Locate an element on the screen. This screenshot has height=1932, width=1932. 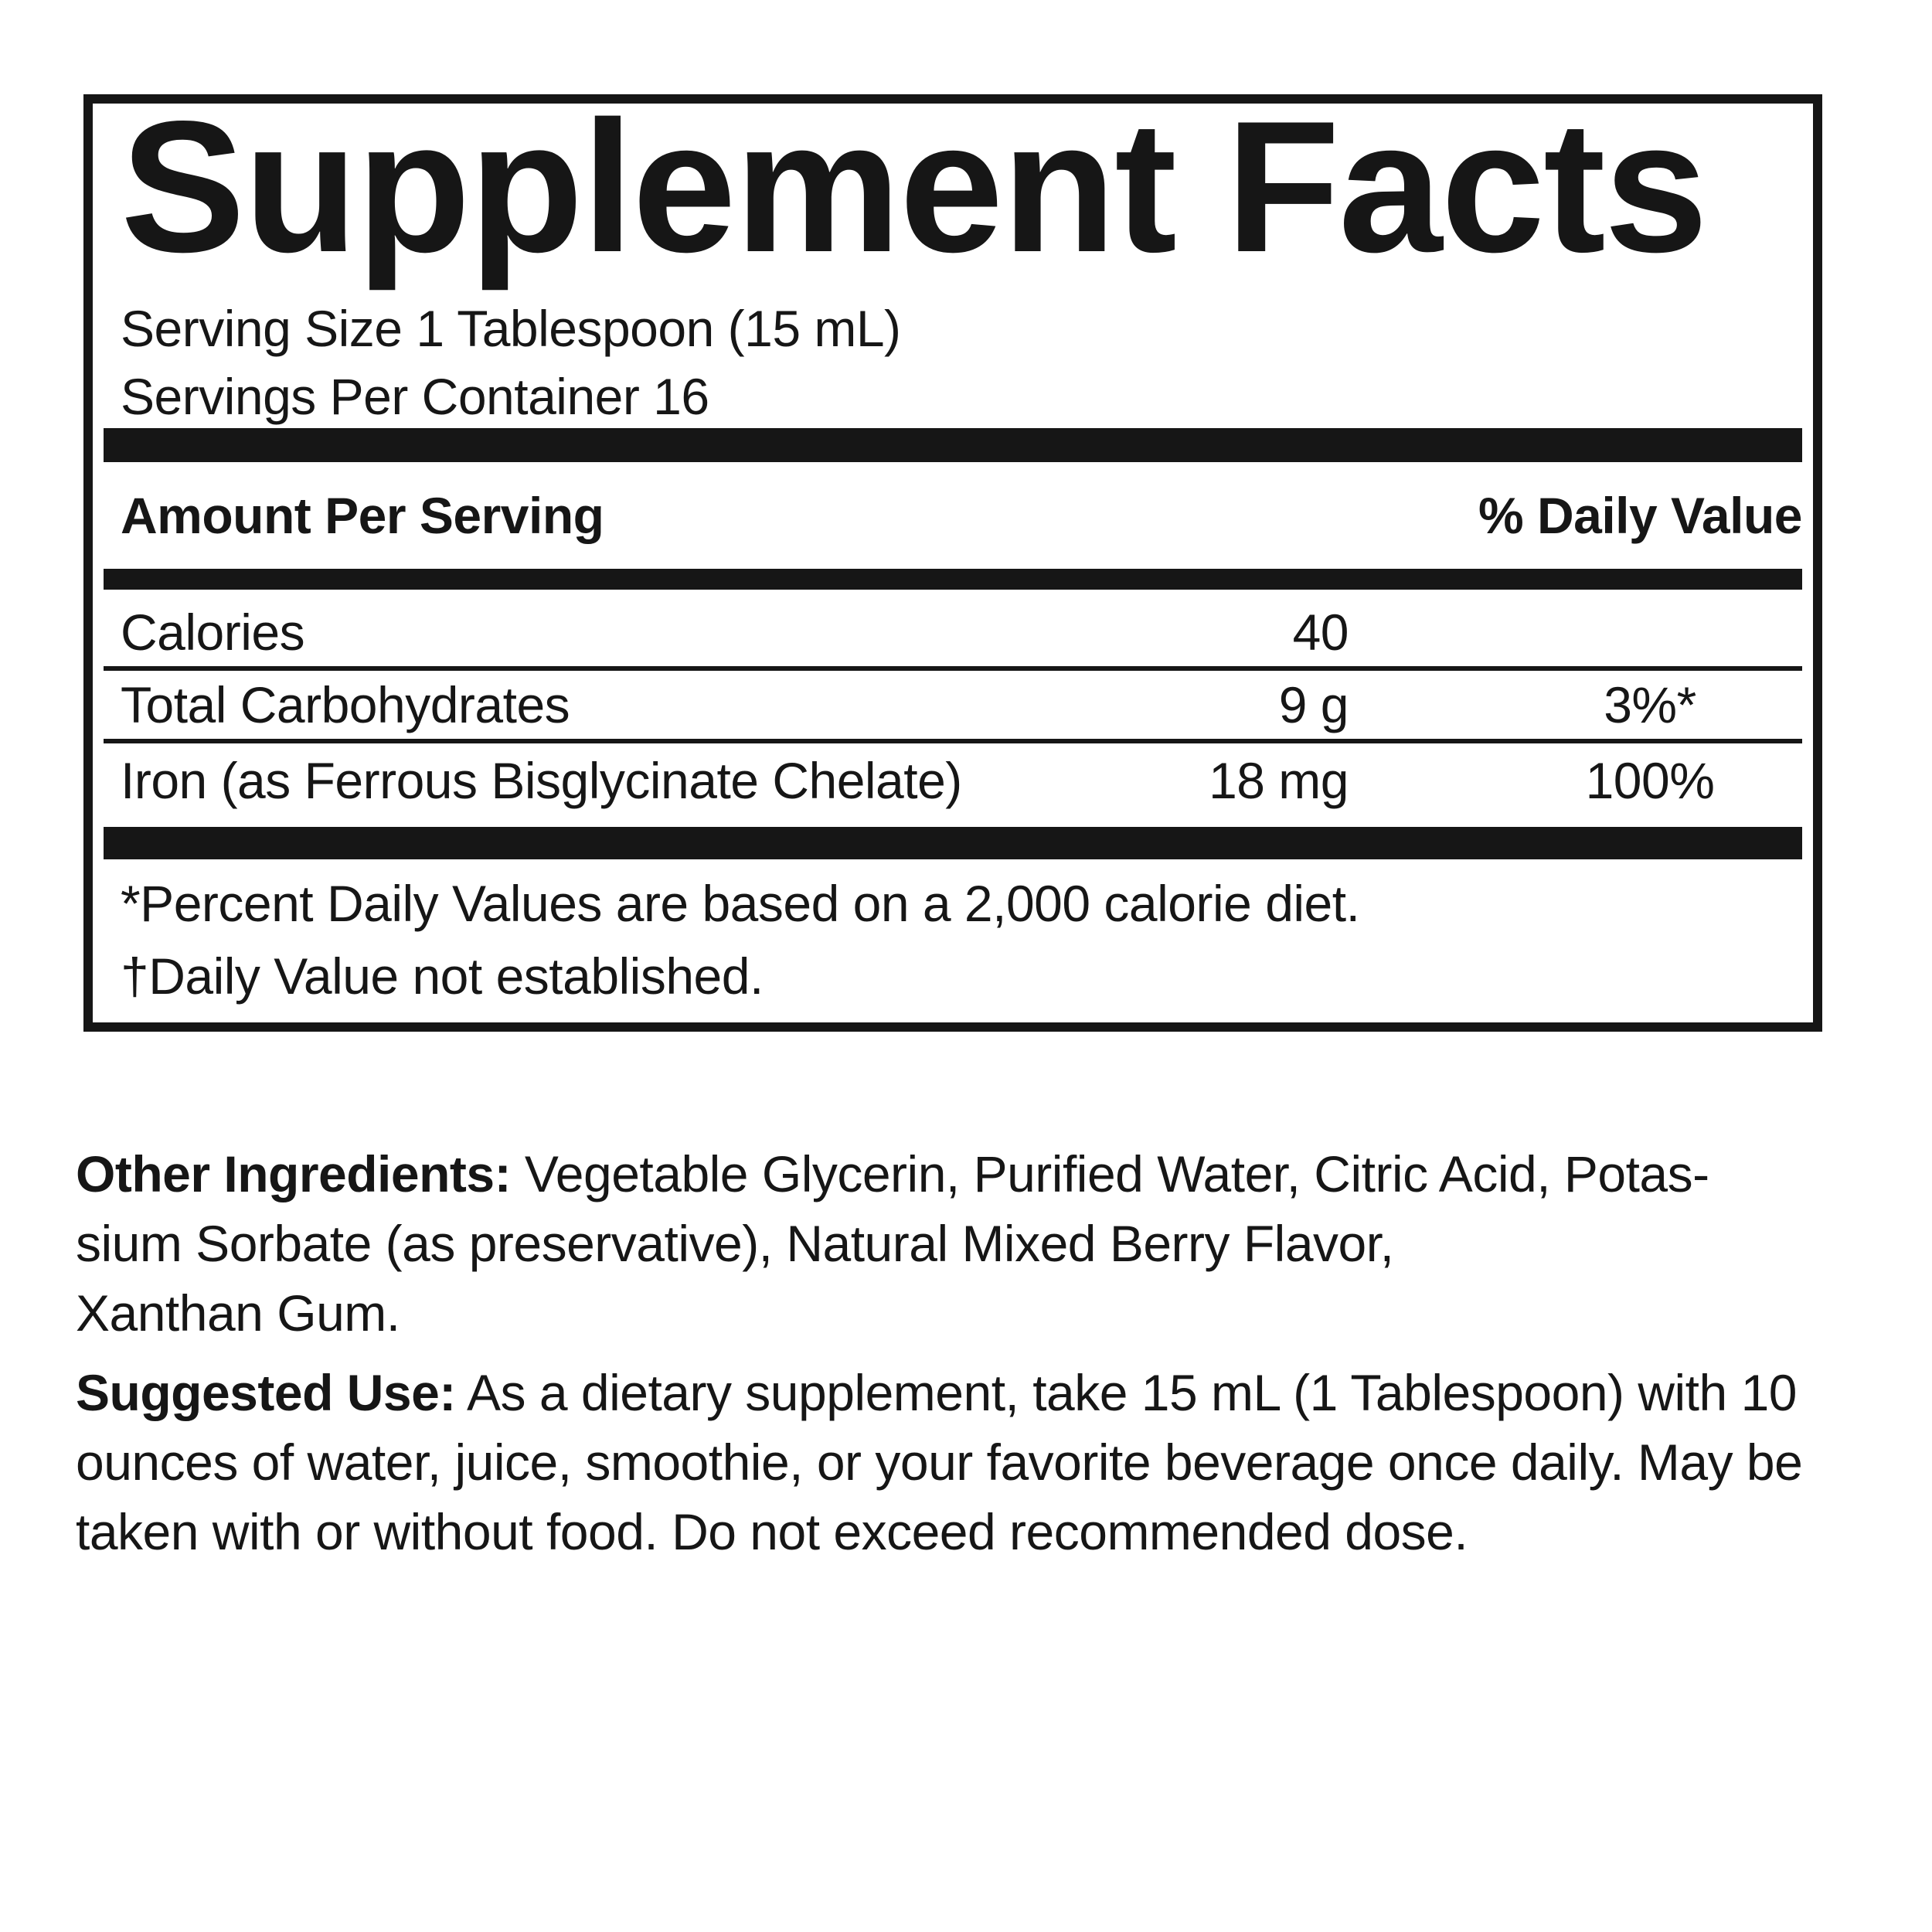
separator-bar-thick-top is located at coordinates (953, 445).